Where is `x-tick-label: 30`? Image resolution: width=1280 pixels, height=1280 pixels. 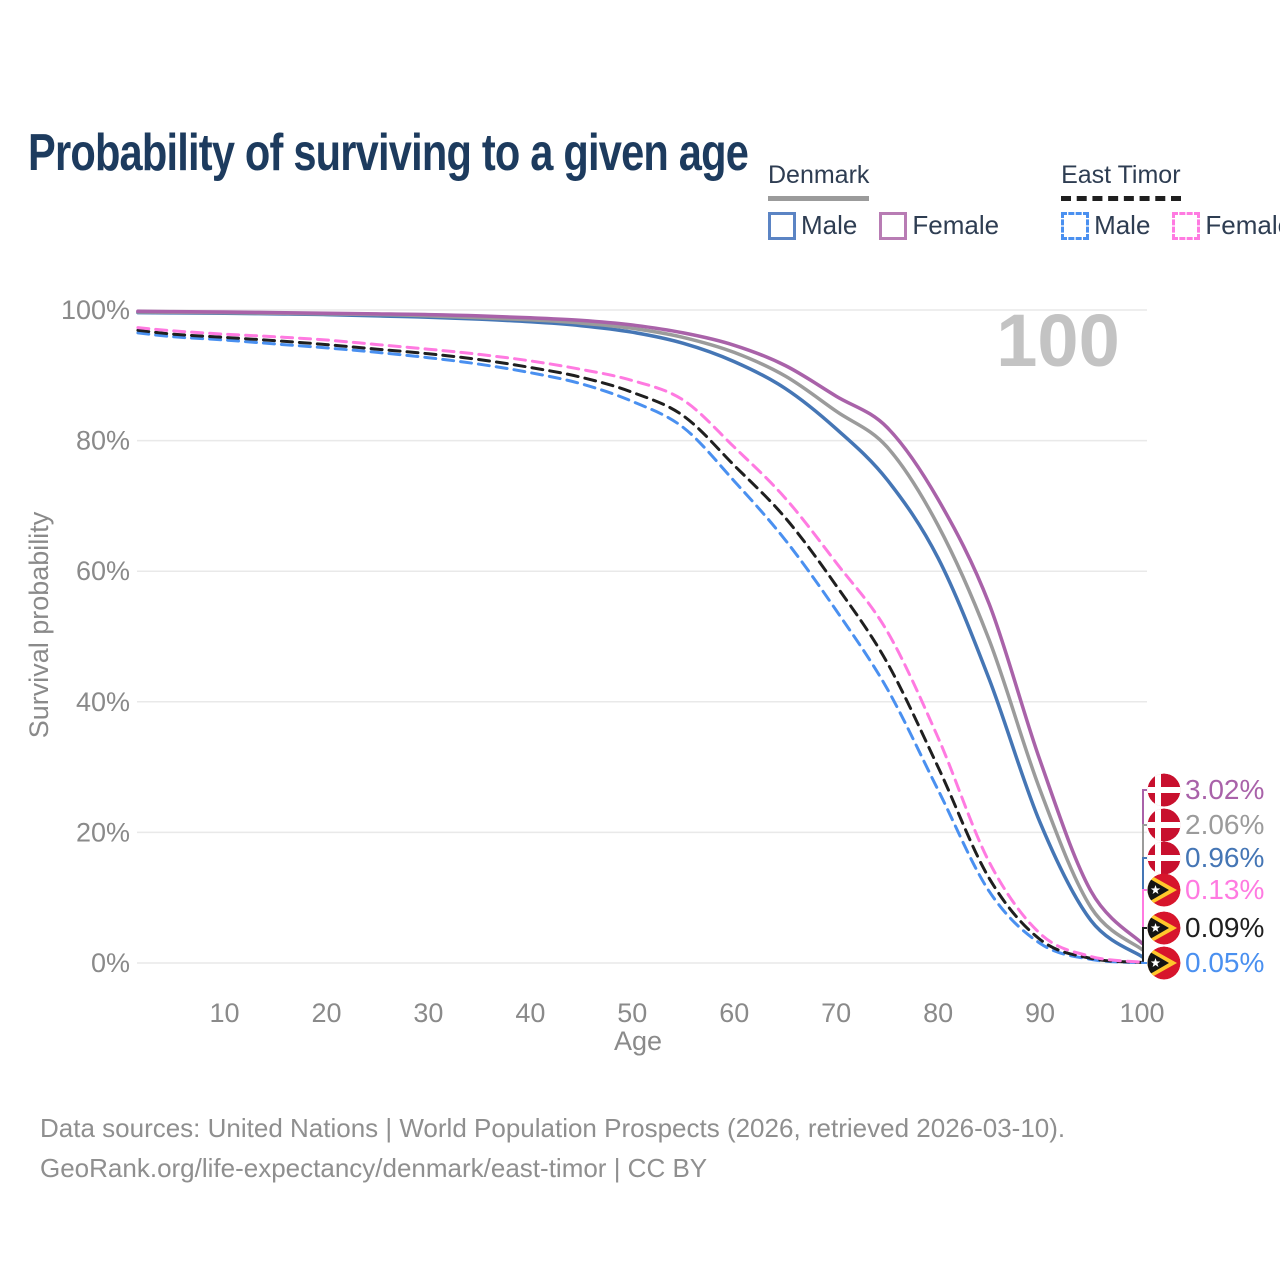 x-tick-label: 30 is located at coordinates (428, 1013).